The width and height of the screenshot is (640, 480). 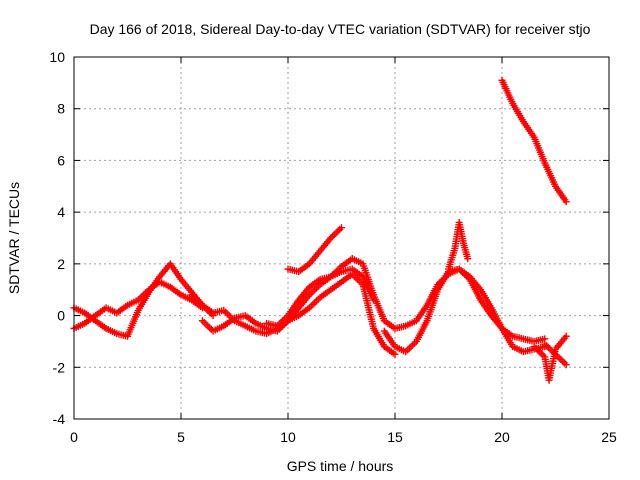 What do you see at coordinates (61, 212) in the screenshot?
I see `y-tick-label: 4` at bounding box center [61, 212].